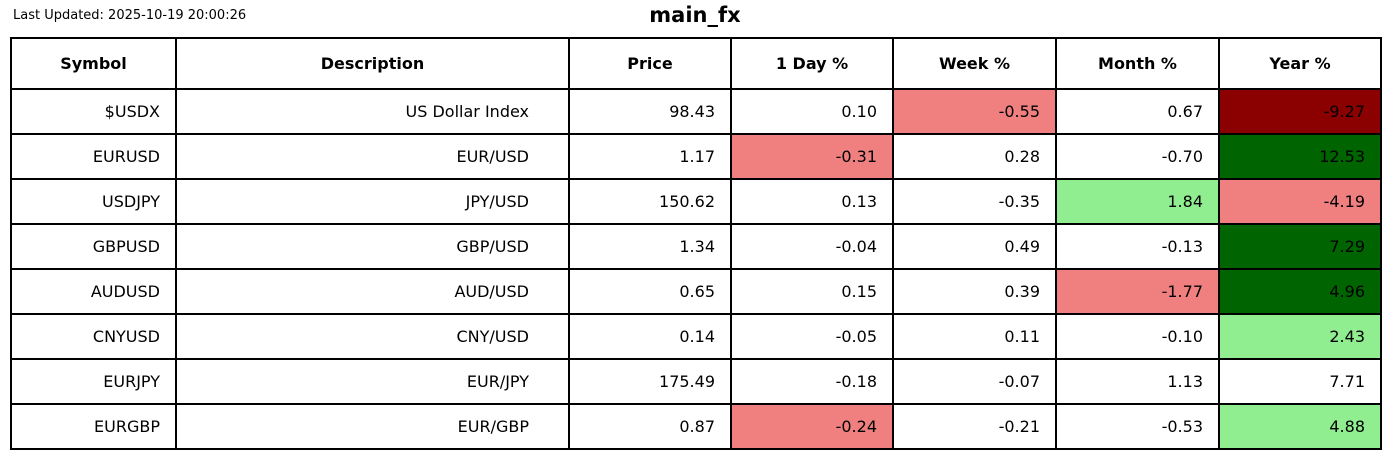 This screenshot has height=470, width=1390. I want to click on cell-month-pct: -1.77, so click(1137, 291).